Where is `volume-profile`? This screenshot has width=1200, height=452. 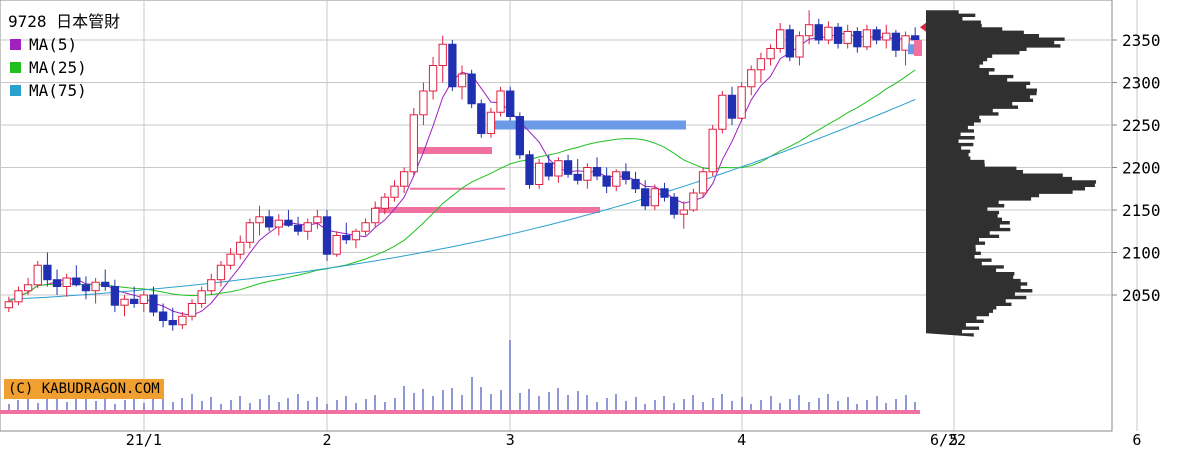 volume-profile is located at coordinates (1011, 173).